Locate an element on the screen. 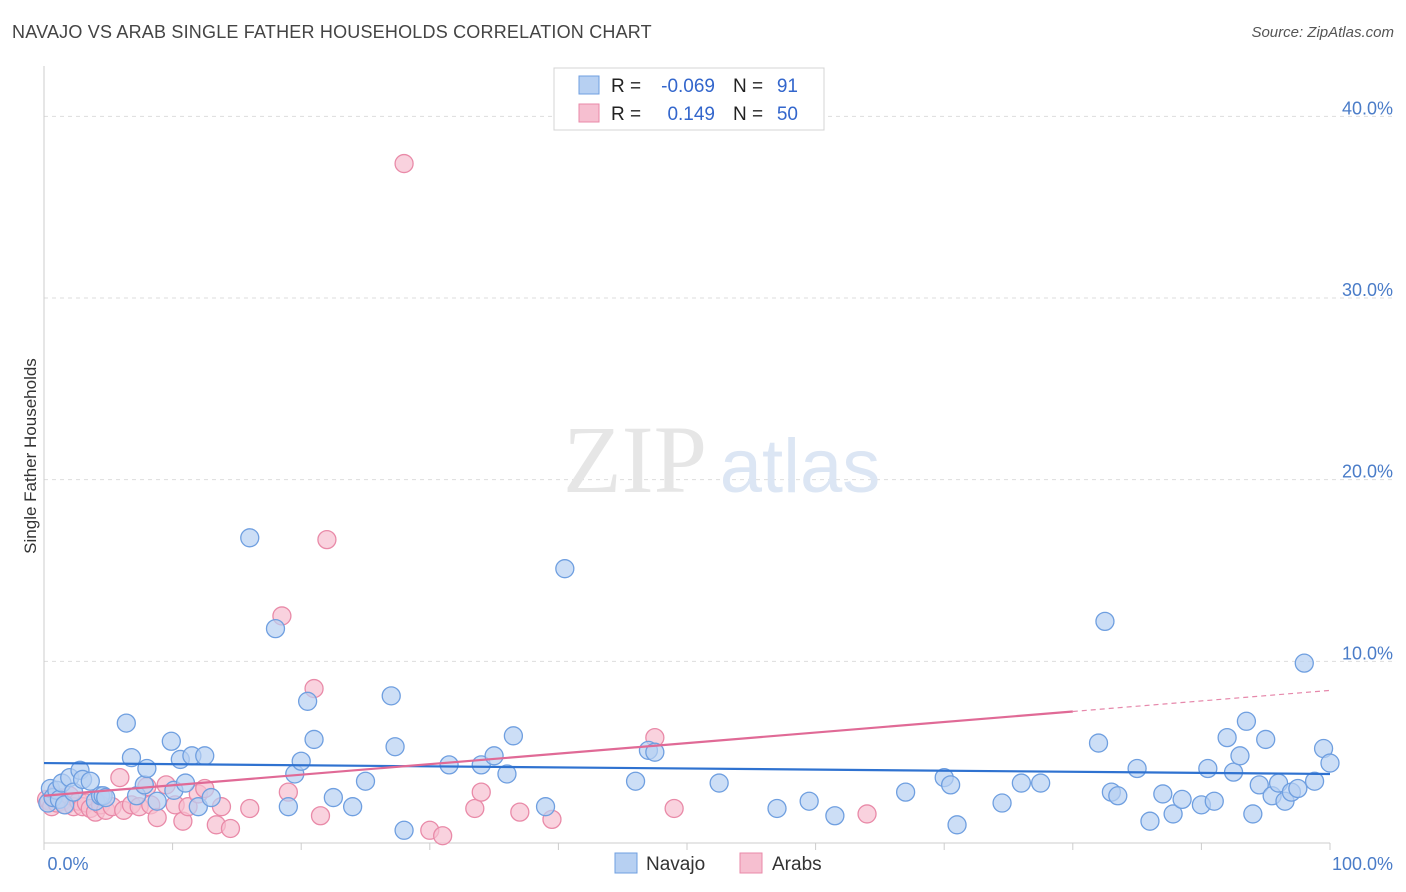  bottom-legend: Navajo Arabs is located at coordinates (718, 863).